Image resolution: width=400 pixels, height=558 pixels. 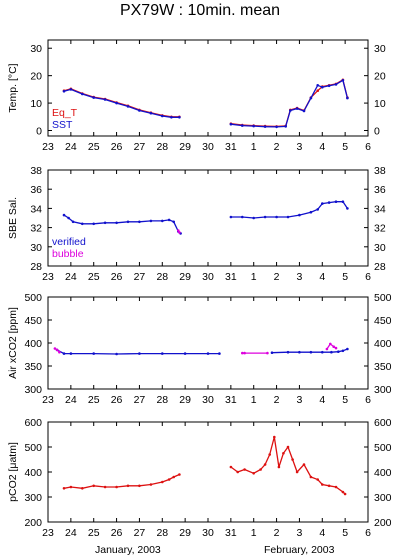 I want to click on y-tick-label-right: 36, so click(x=380, y=190).